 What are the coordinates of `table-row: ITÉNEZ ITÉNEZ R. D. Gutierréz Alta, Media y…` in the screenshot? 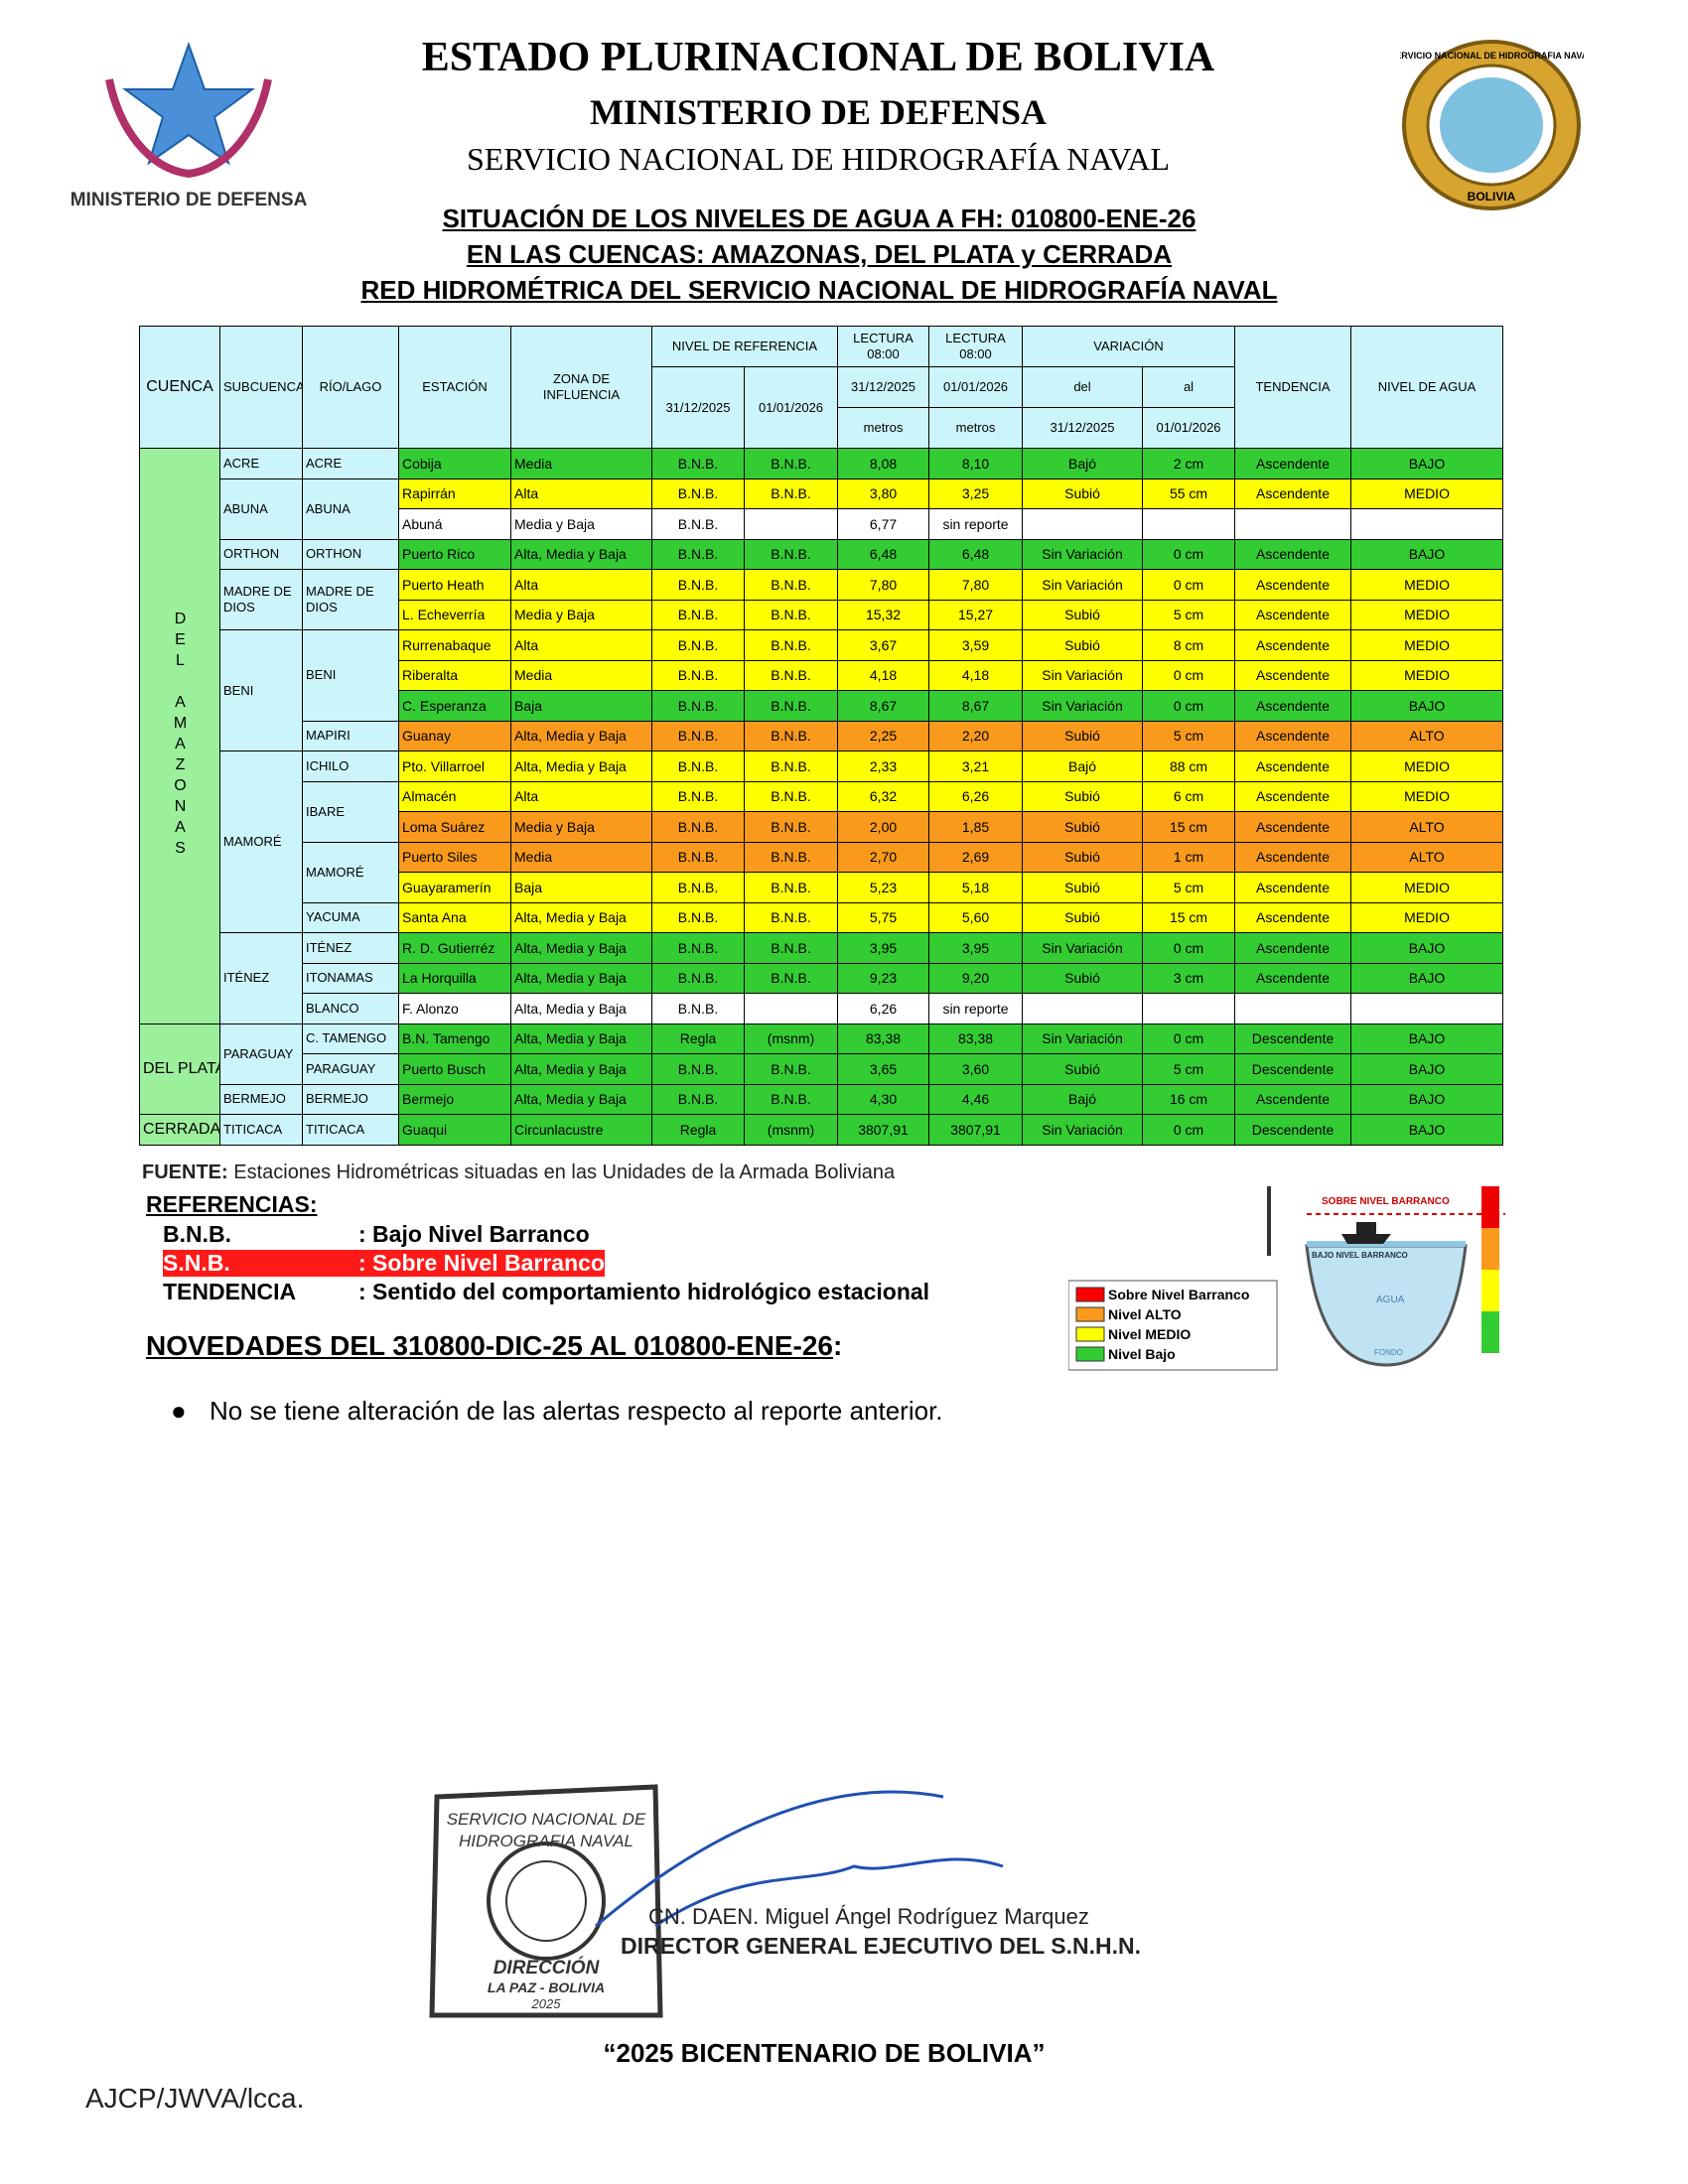 It's located at (822, 978).